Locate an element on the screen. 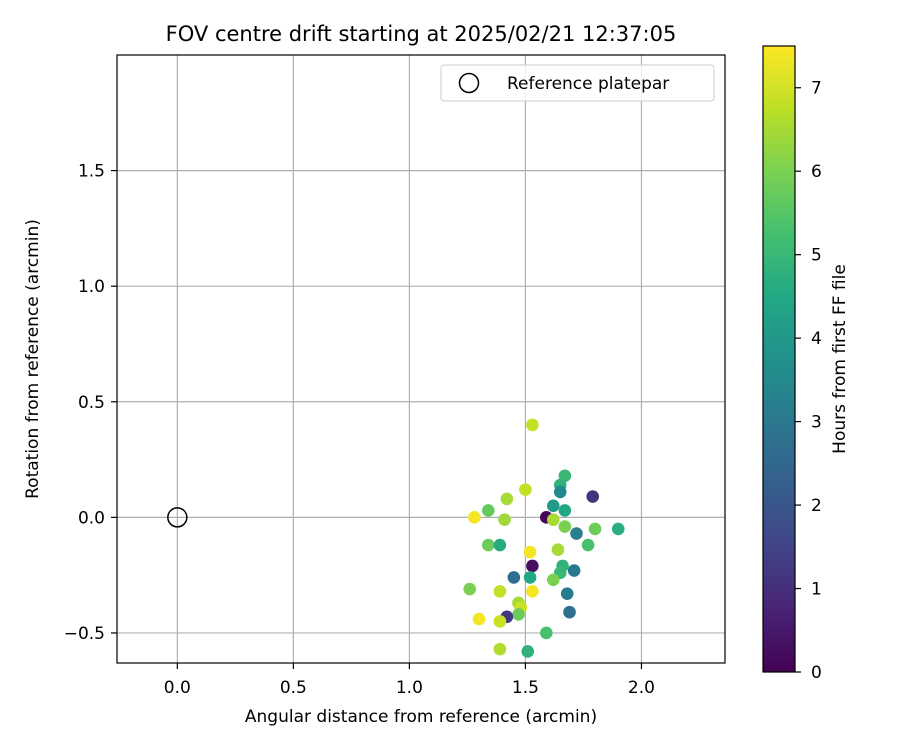 This screenshot has height=754, width=900. colorbar-label: Hours from first FF file is located at coordinates (840, 359).